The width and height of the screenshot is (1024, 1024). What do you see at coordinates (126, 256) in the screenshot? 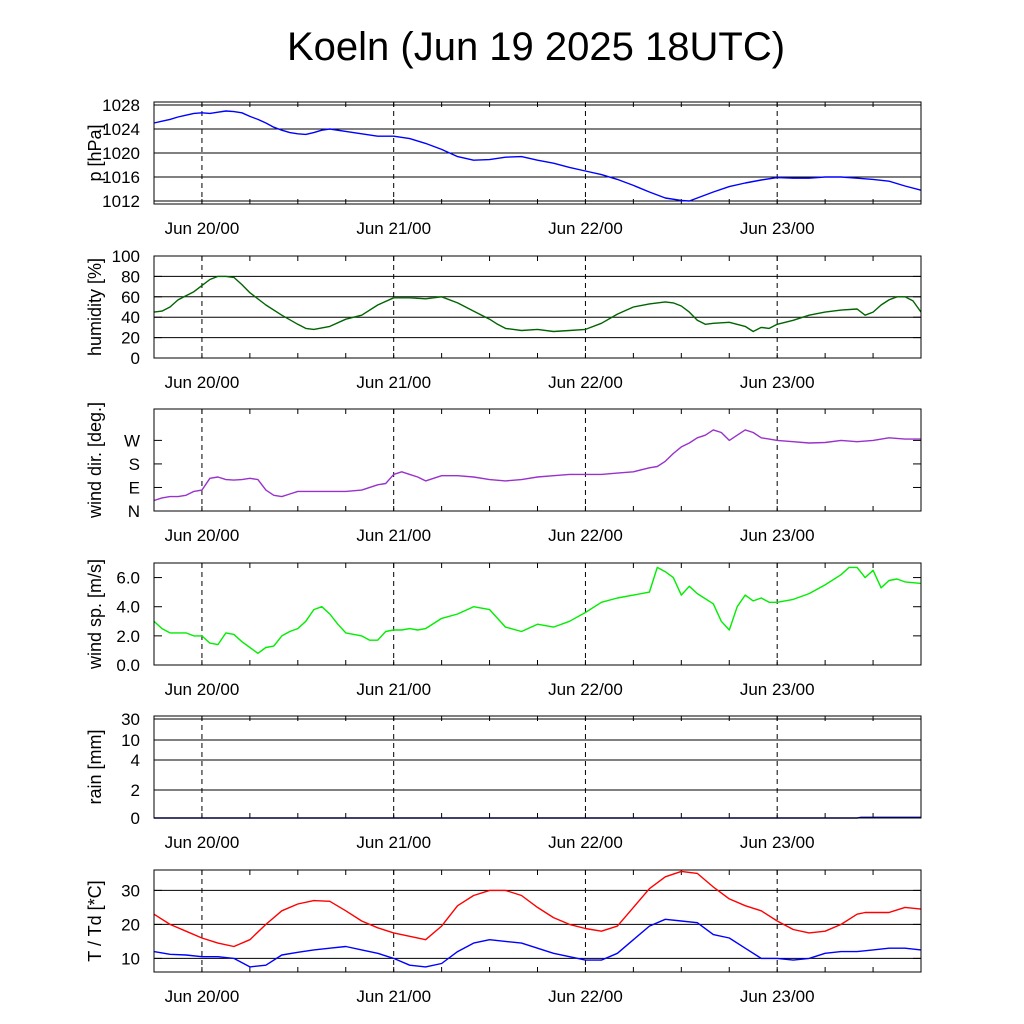
I see `y-tick-label: 100` at bounding box center [126, 256].